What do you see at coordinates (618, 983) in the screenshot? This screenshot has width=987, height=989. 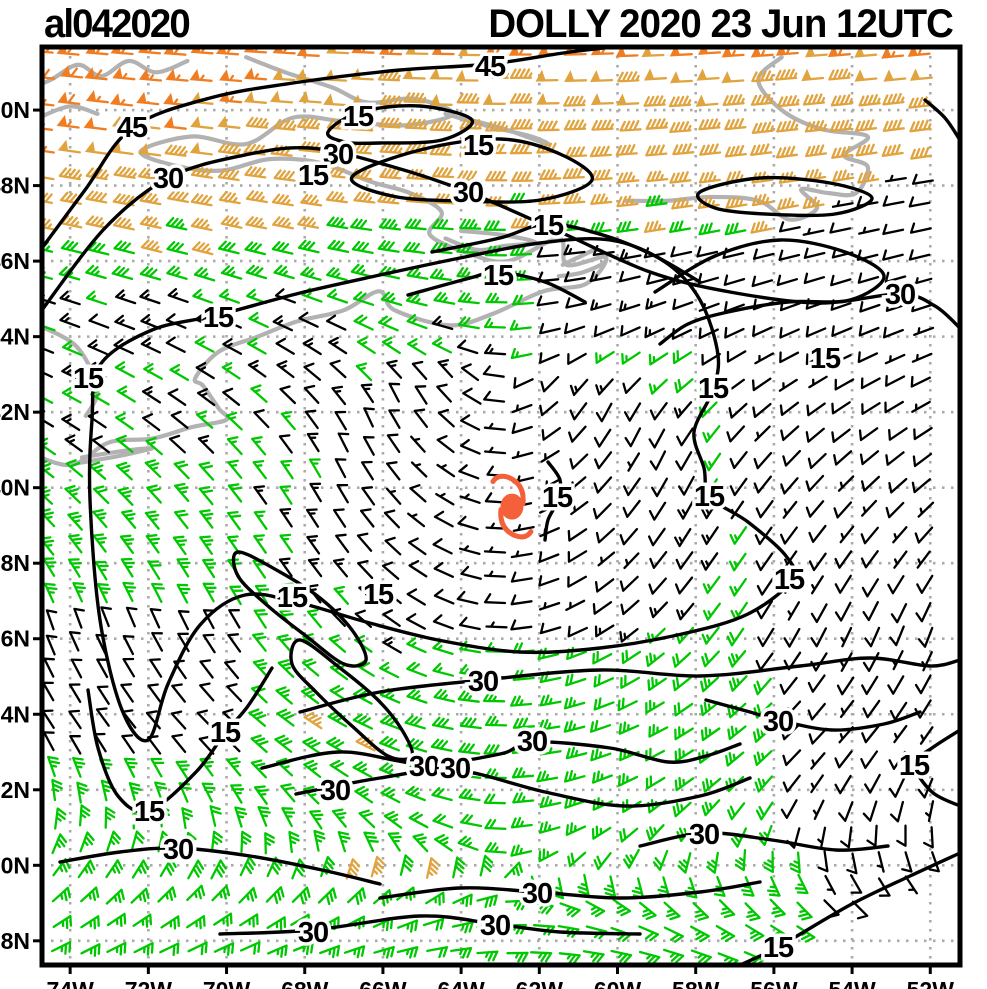 I see `lon-tick-label: 60W` at bounding box center [618, 983].